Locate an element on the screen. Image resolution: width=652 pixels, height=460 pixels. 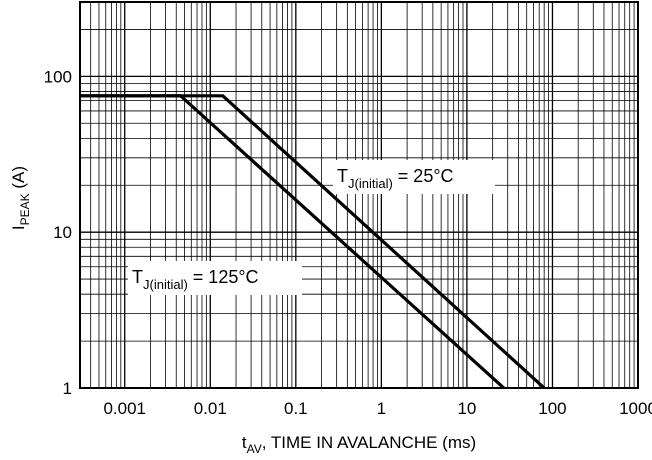
x-tick-label: 0.1 is located at coordinates (296, 408).